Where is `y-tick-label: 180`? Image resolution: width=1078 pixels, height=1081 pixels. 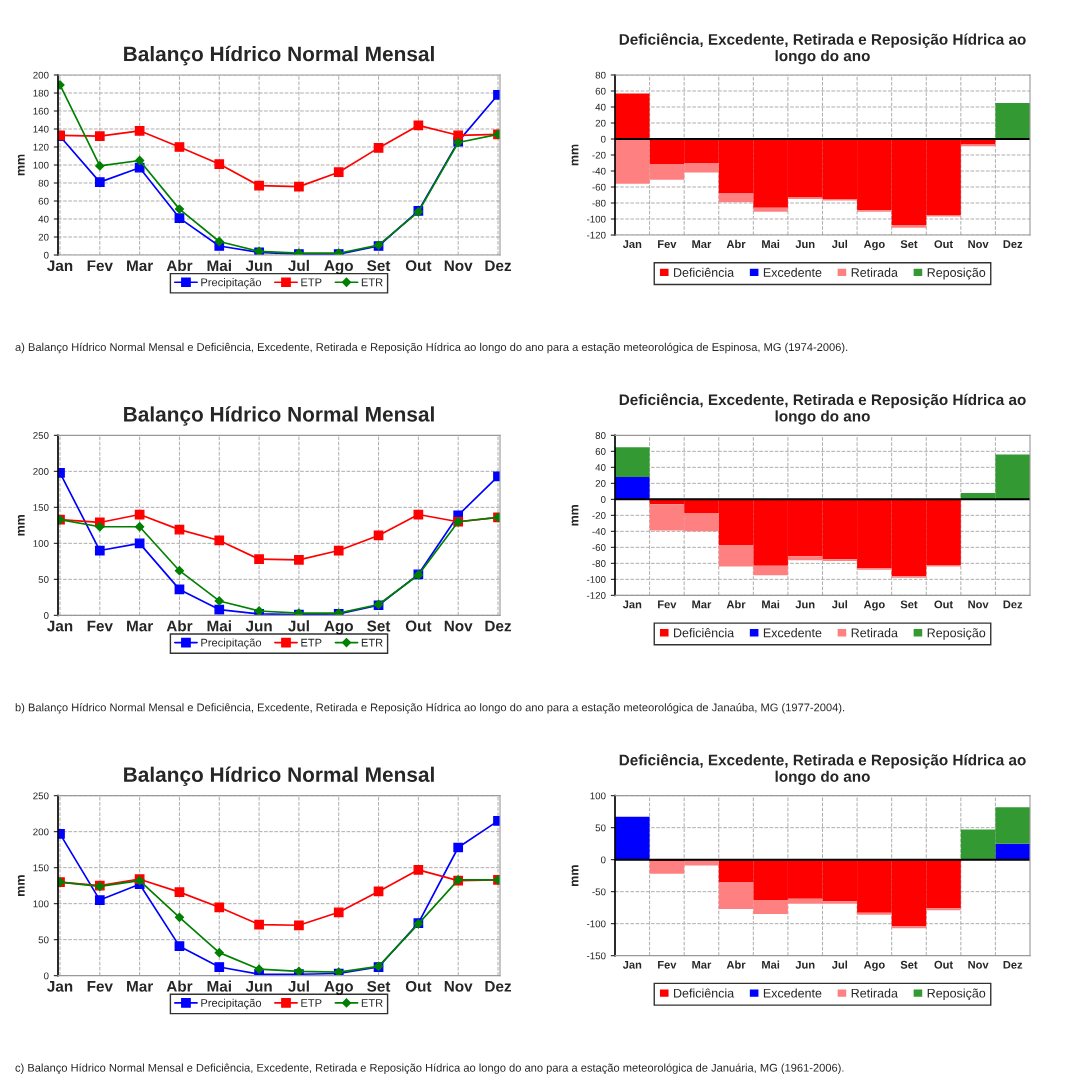
y-tick-label: 180 is located at coordinates (41, 93).